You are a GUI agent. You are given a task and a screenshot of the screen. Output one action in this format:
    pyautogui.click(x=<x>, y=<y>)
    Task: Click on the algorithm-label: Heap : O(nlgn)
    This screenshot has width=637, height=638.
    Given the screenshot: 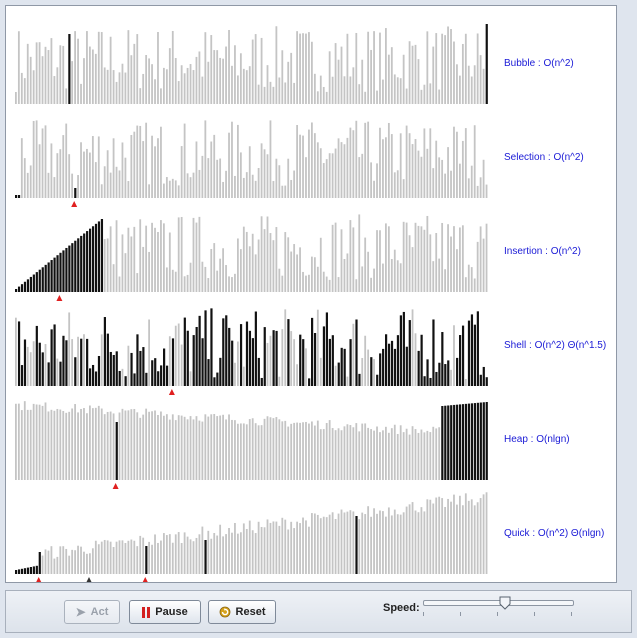 What is the action you would take?
    pyautogui.click(x=537, y=439)
    